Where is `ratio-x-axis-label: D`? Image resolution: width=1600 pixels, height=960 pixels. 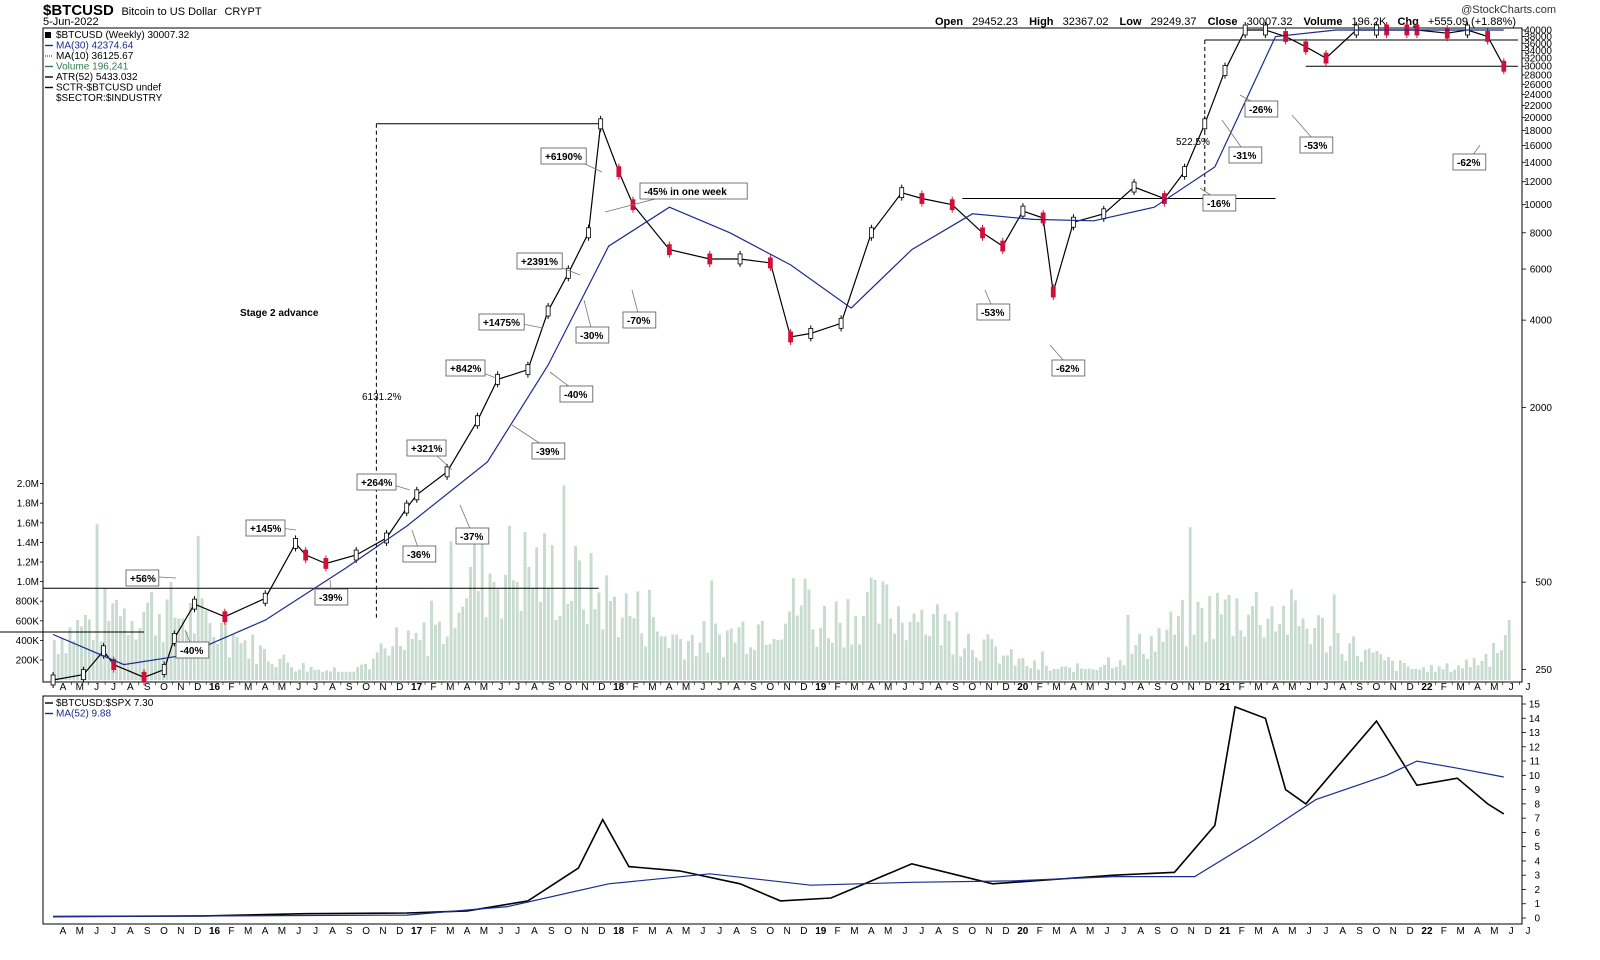 ratio-x-axis-label: D is located at coordinates (1410, 931).